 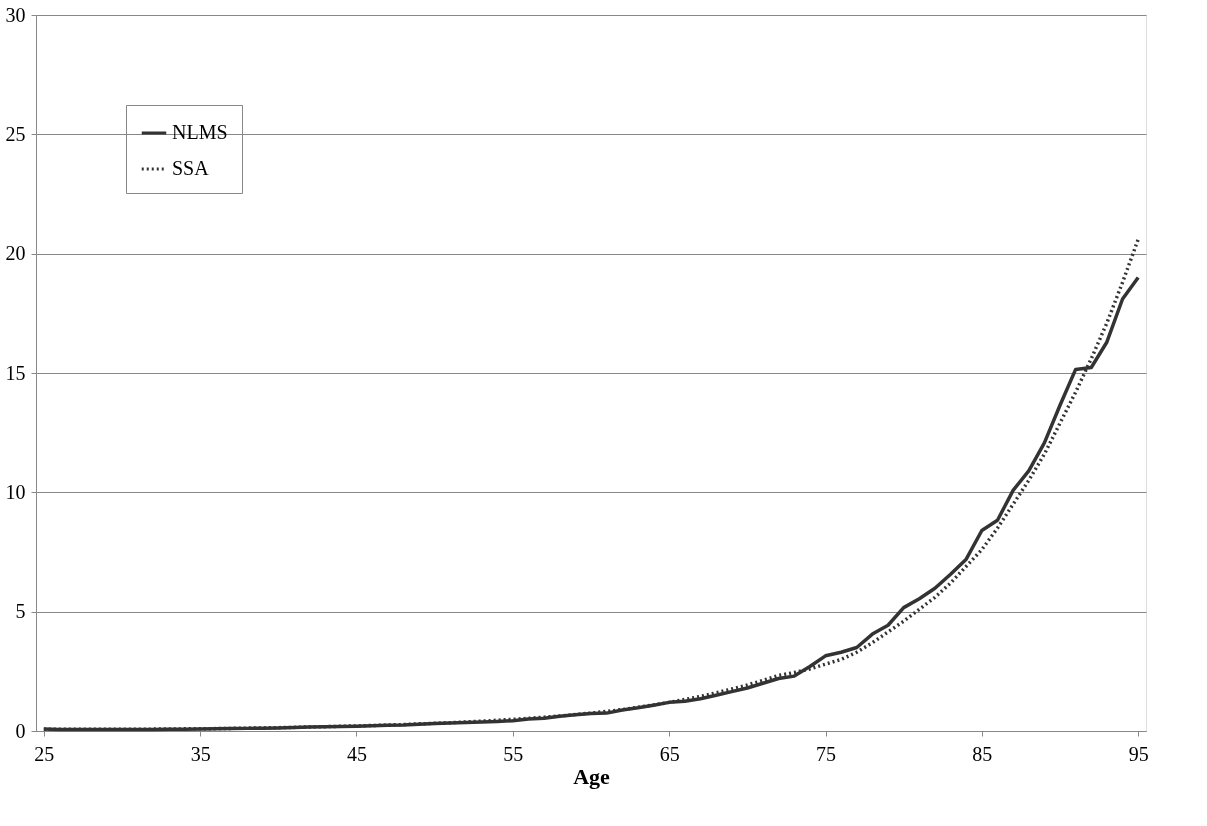 I want to click on x-tick-label: 65, so click(x=669, y=753).